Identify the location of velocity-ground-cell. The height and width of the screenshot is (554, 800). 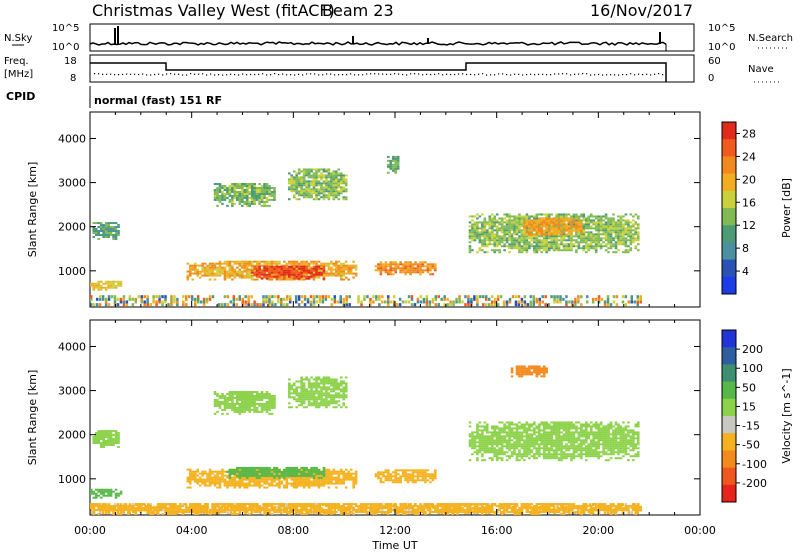
(572, 513).